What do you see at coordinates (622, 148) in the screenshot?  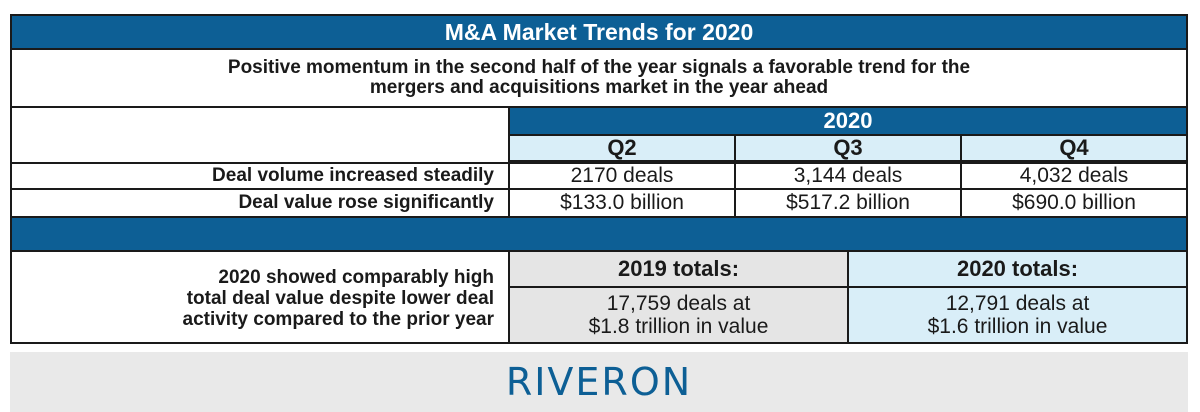 I see `quarter-header-q2: Q2` at bounding box center [622, 148].